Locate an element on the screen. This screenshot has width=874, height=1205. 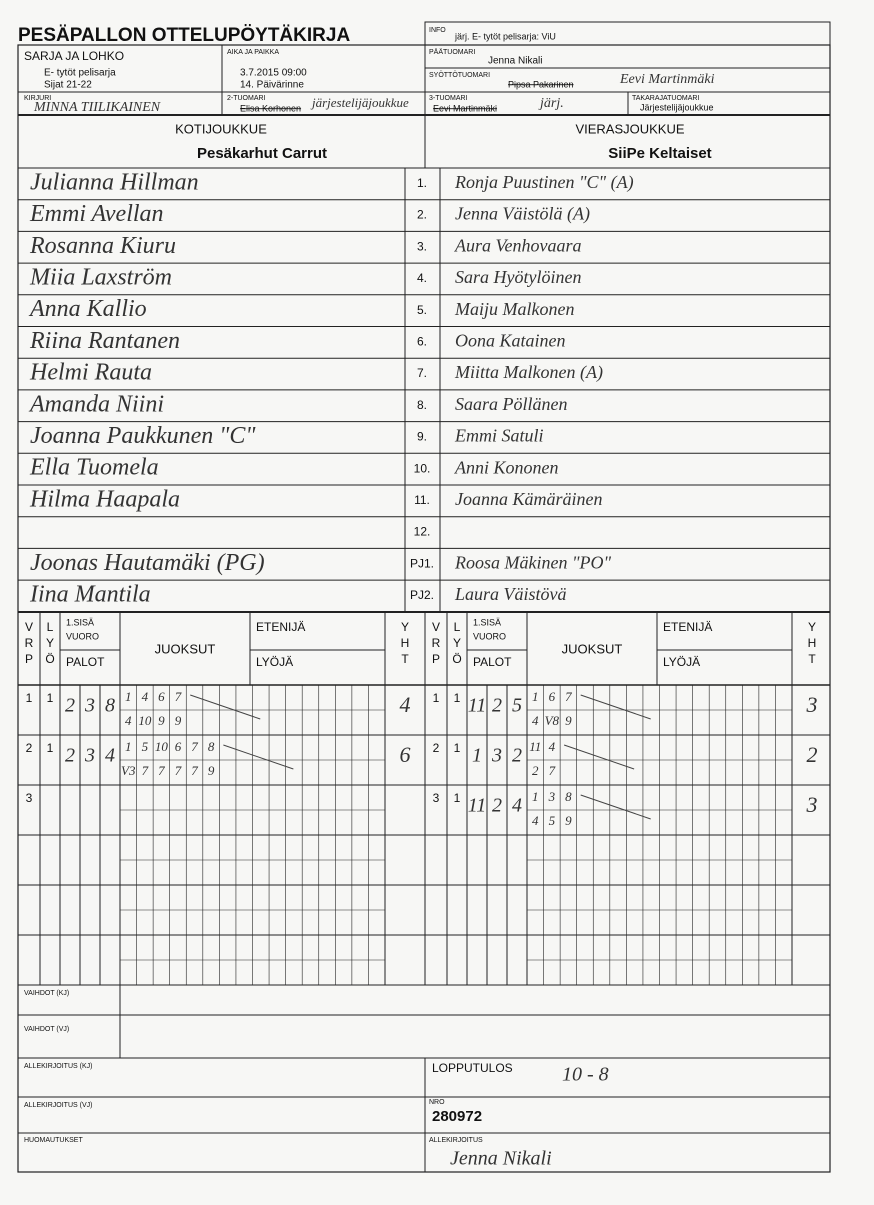
text: Maiju Malkonen is located at coordinates (514, 309).